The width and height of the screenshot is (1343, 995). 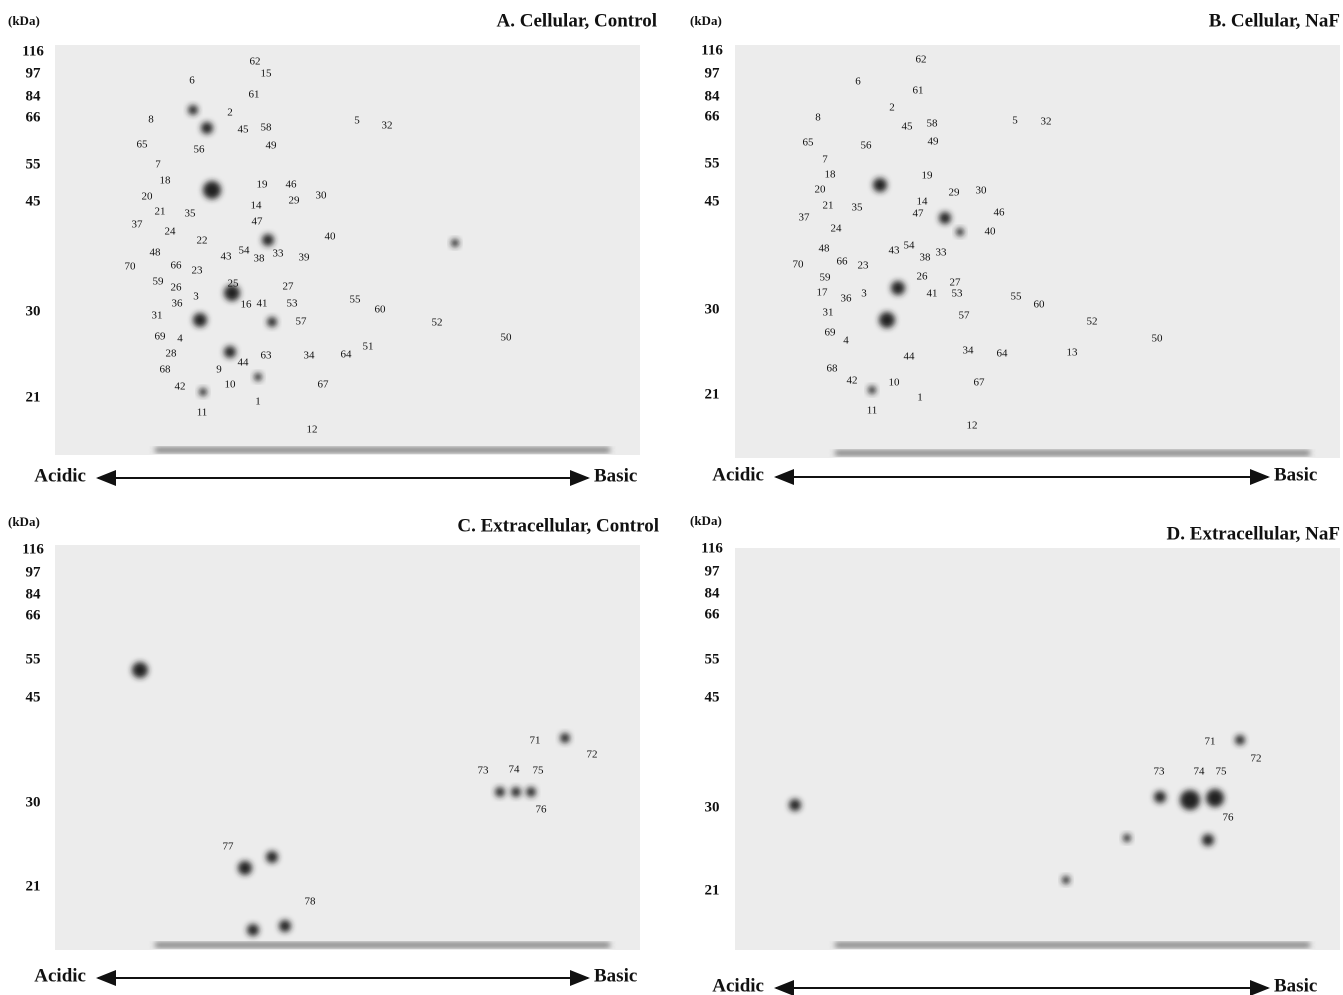 I want to click on spot-label: 16, so click(x=247, y=305).